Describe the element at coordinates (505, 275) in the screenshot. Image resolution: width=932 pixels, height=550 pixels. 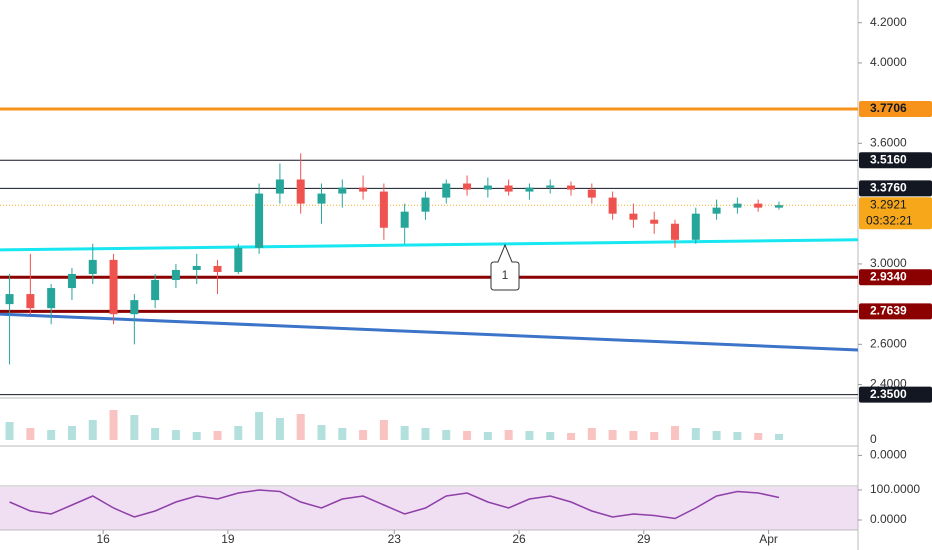
I see `callout-text: 1` at that location.